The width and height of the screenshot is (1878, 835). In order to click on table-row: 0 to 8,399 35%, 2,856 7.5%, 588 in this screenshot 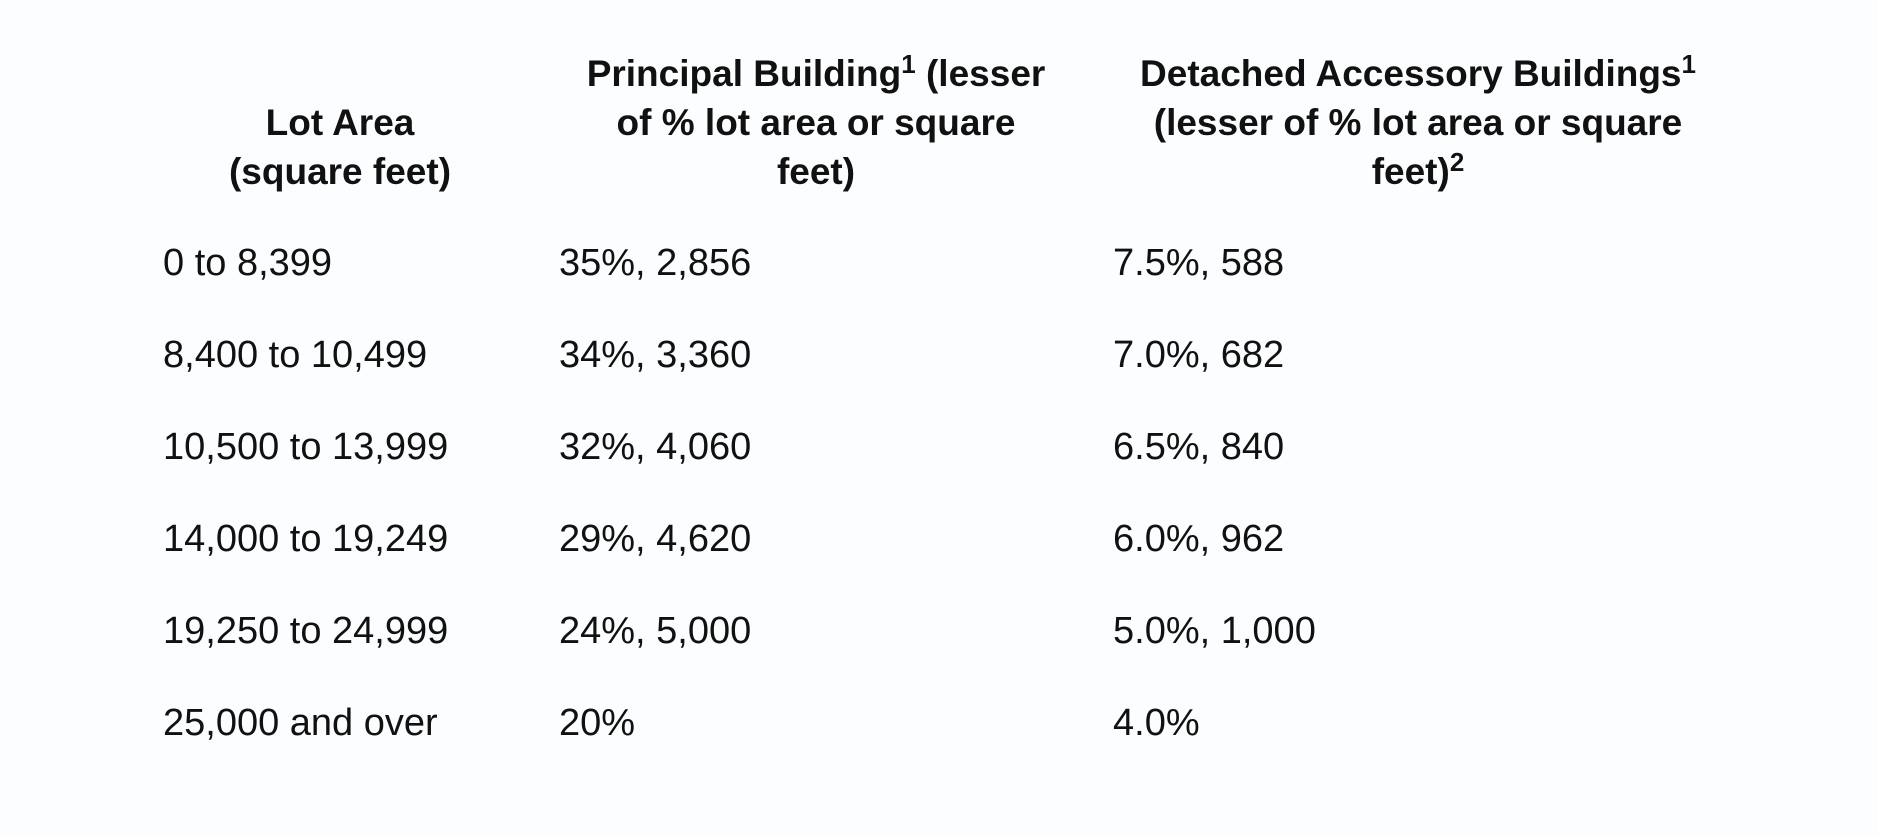, I will do `click(939, 263)`.